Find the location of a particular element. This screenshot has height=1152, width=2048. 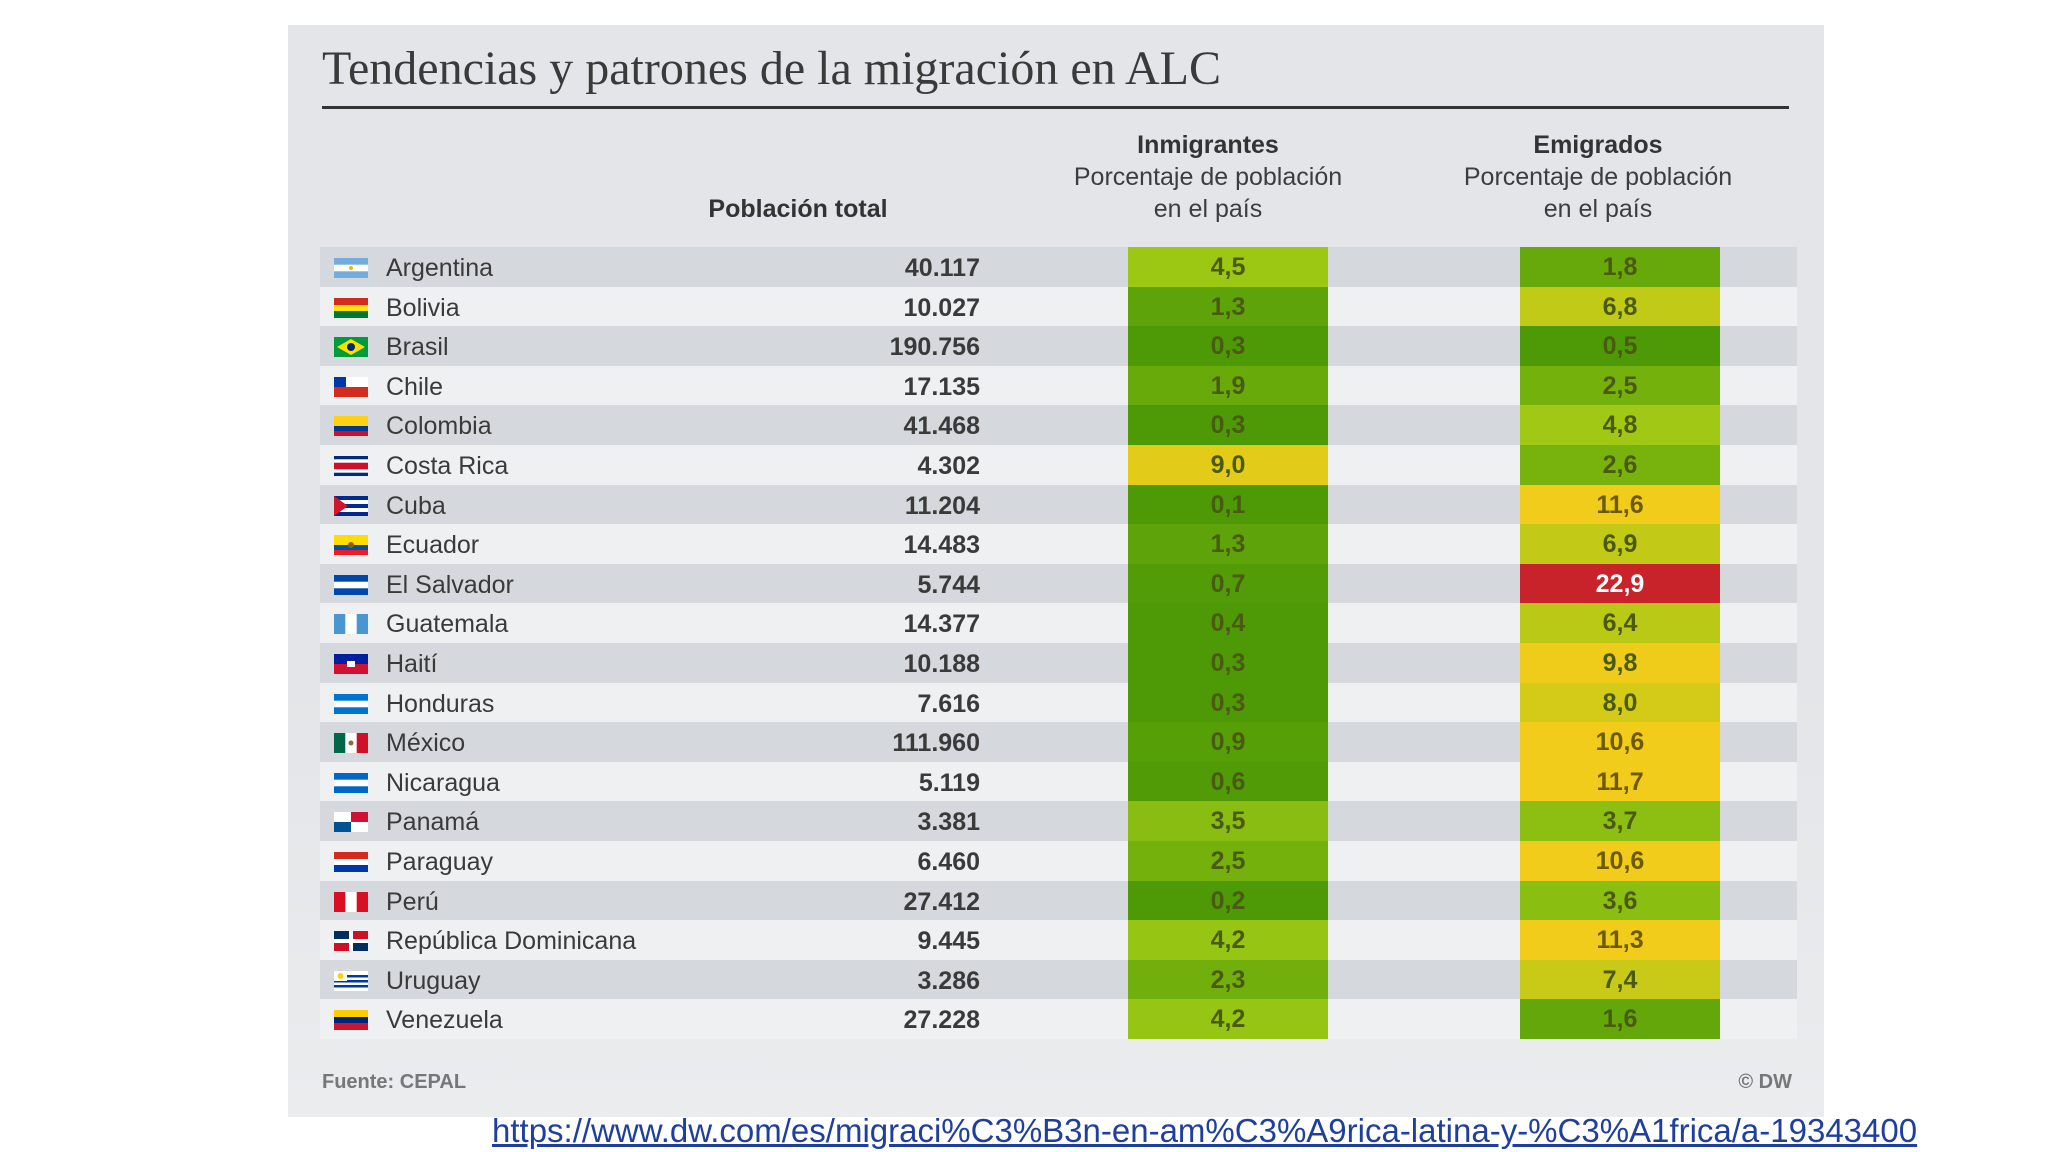

table-row: Panamá 3.381 3,5 3,7 is located at coordinates (1058, 821).